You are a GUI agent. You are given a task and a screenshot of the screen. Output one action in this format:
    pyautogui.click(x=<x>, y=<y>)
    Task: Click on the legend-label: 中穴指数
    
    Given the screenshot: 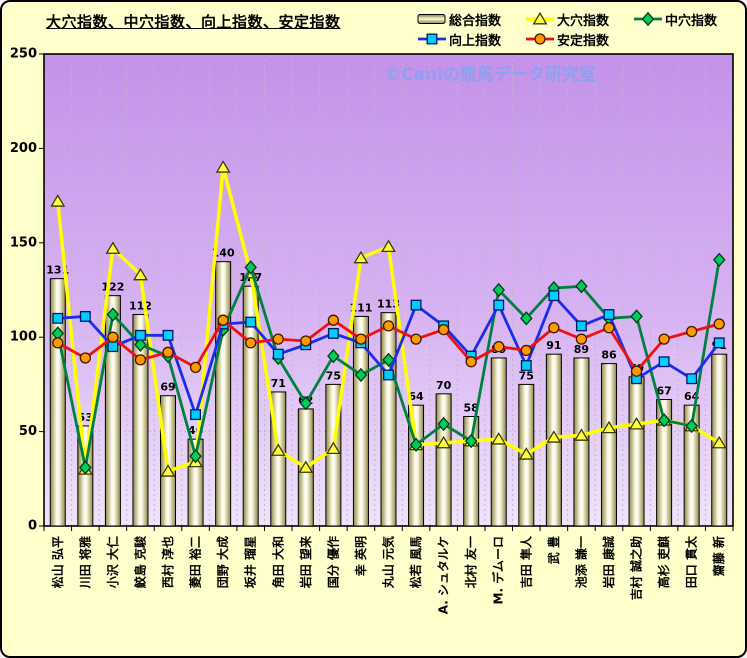 What is the action you would take?
    pyautogui.click(x=691, y=21)
    